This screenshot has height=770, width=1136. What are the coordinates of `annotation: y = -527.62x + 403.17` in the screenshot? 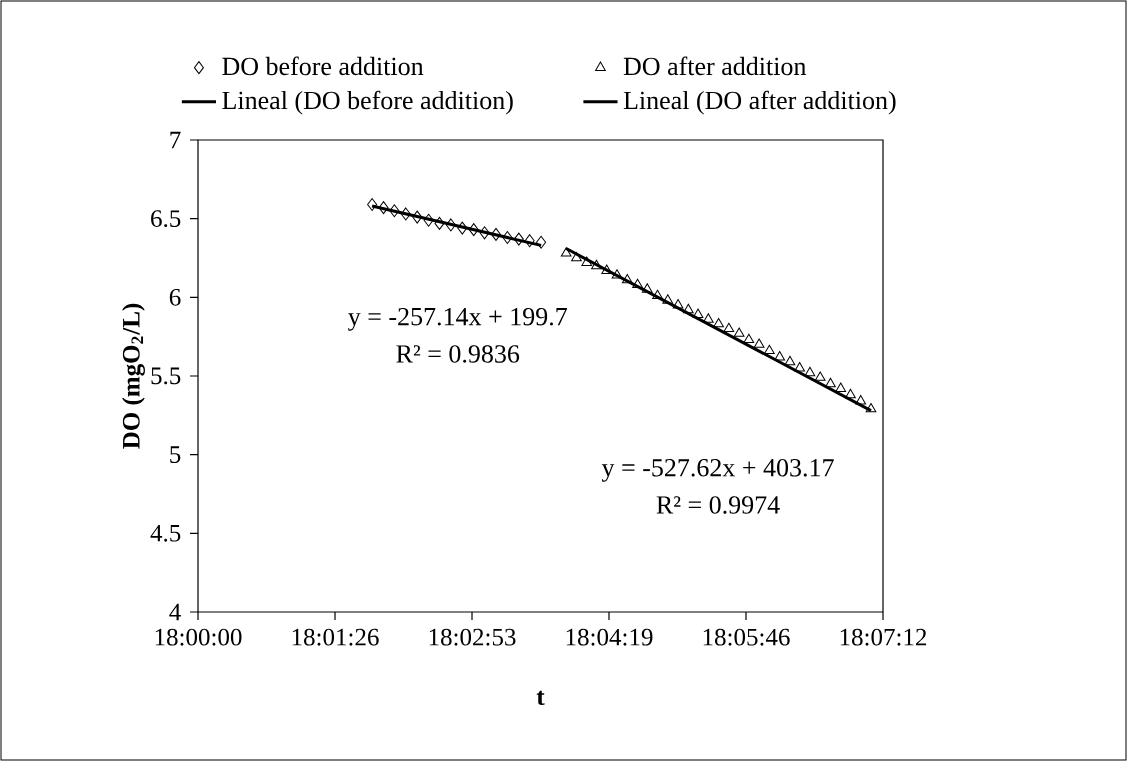 It's located at (717, 470).